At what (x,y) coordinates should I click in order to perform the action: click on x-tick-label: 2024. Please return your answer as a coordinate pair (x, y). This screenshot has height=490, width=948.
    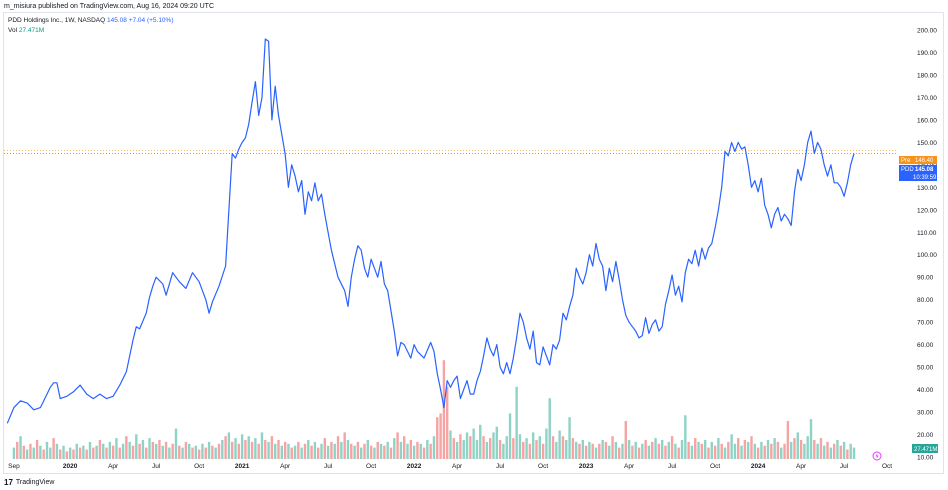
    Looking at the image, I should click on (758, 466).